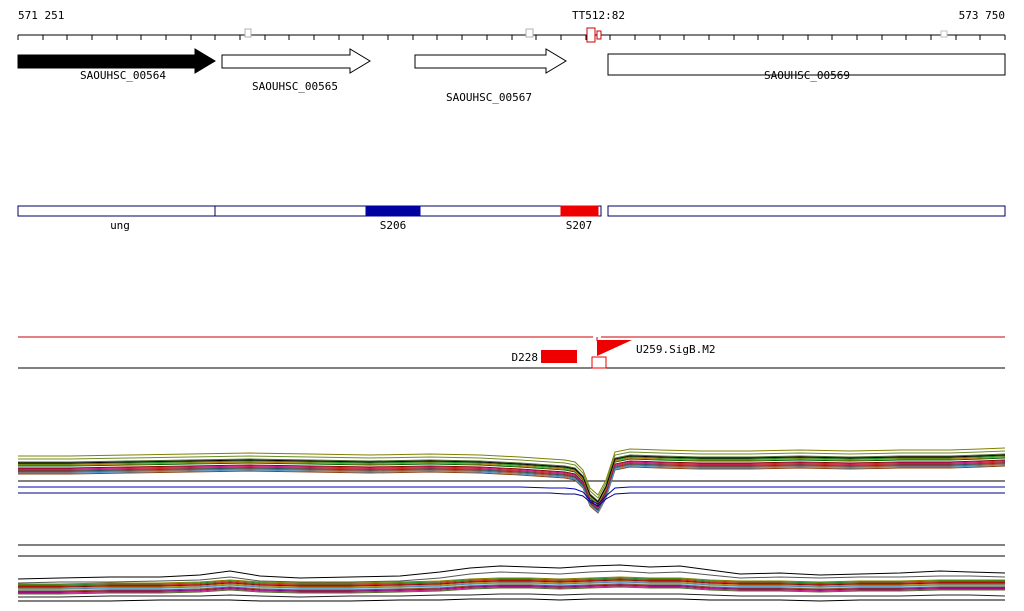  I want to click on feature-label: D228, so click(525, 357).